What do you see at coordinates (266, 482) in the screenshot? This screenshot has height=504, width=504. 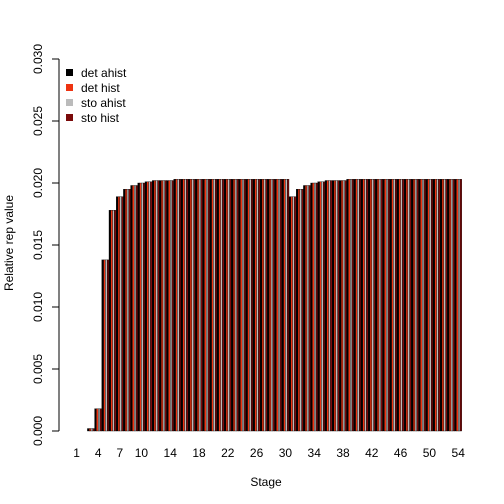 I see `x-axis-label: Stage` at bounding box center [266, 482].